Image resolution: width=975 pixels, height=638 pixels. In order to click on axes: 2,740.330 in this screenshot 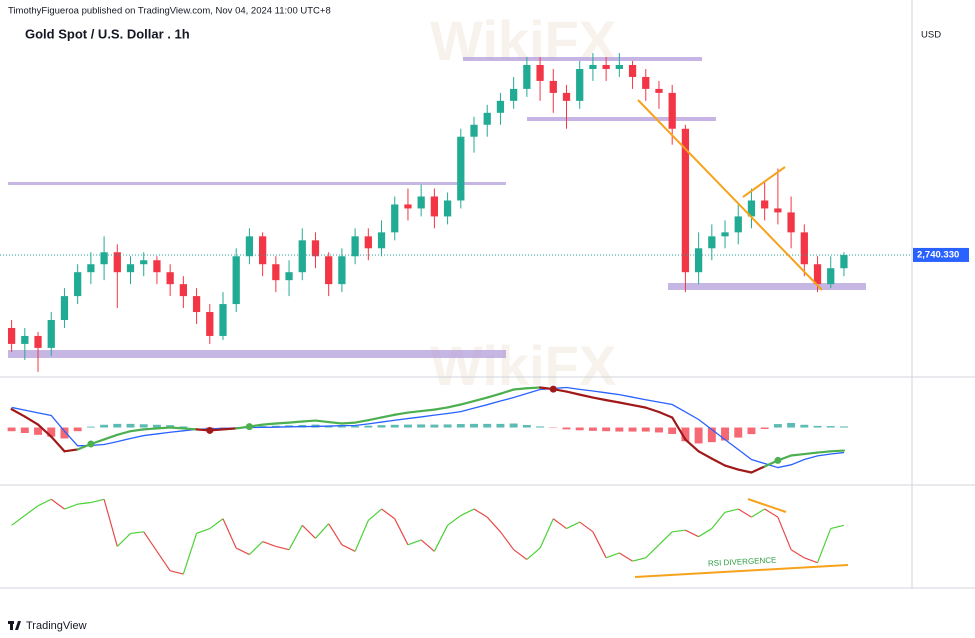, I will do `click(941, 254)`.